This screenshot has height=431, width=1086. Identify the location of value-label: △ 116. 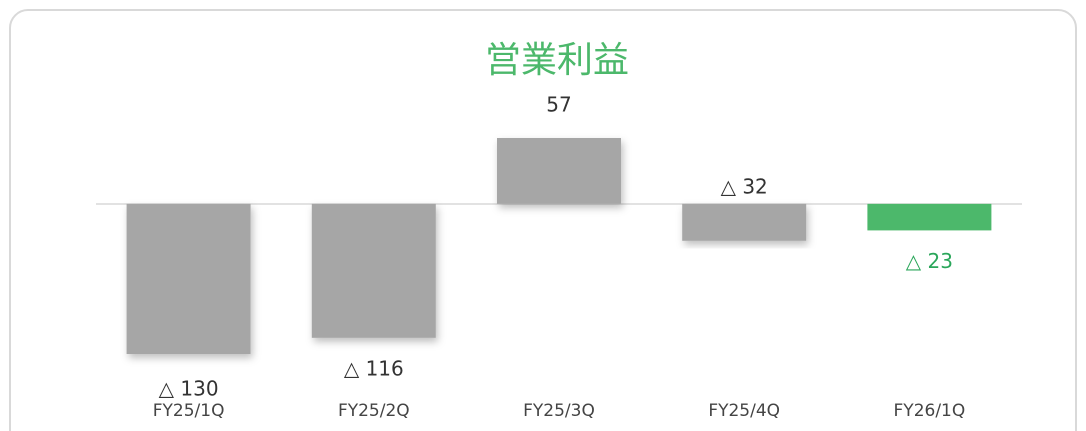
(374, 368).